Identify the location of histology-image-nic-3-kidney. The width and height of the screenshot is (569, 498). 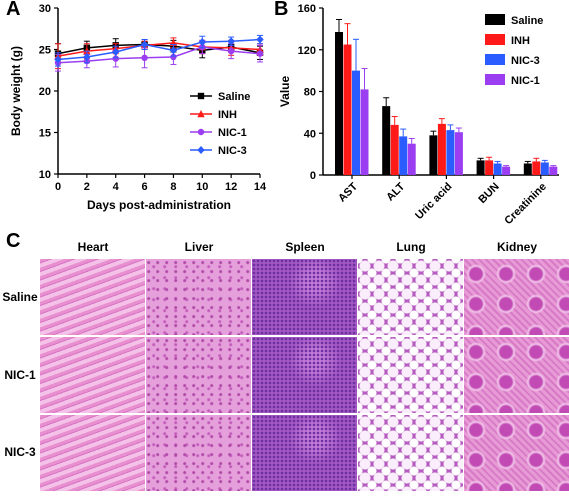
(516, 453).